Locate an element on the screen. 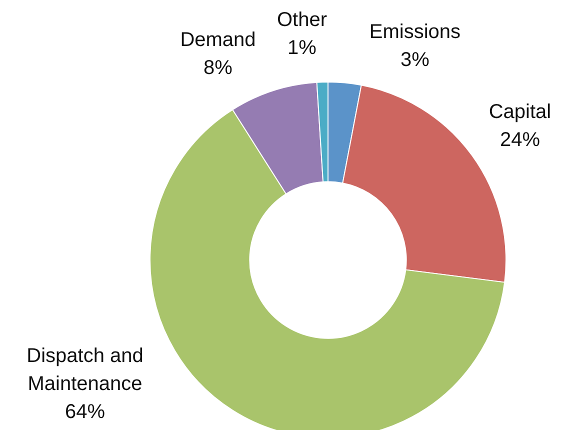 This screenshot has height=430, width=566. data-label: 1% is located at coordinates (302, 48).